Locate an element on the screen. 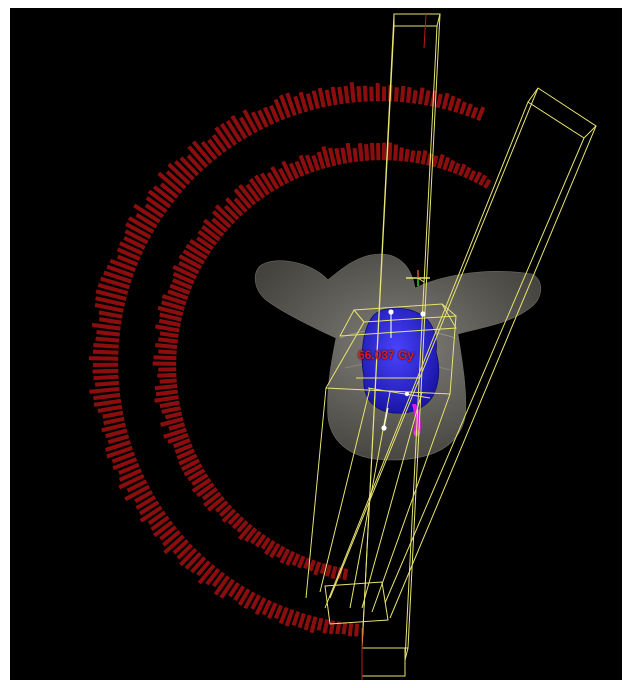 Image resolution: width=630 pixels, height=688 pixels. crosshair-icon is located at coordinates (418, 278).